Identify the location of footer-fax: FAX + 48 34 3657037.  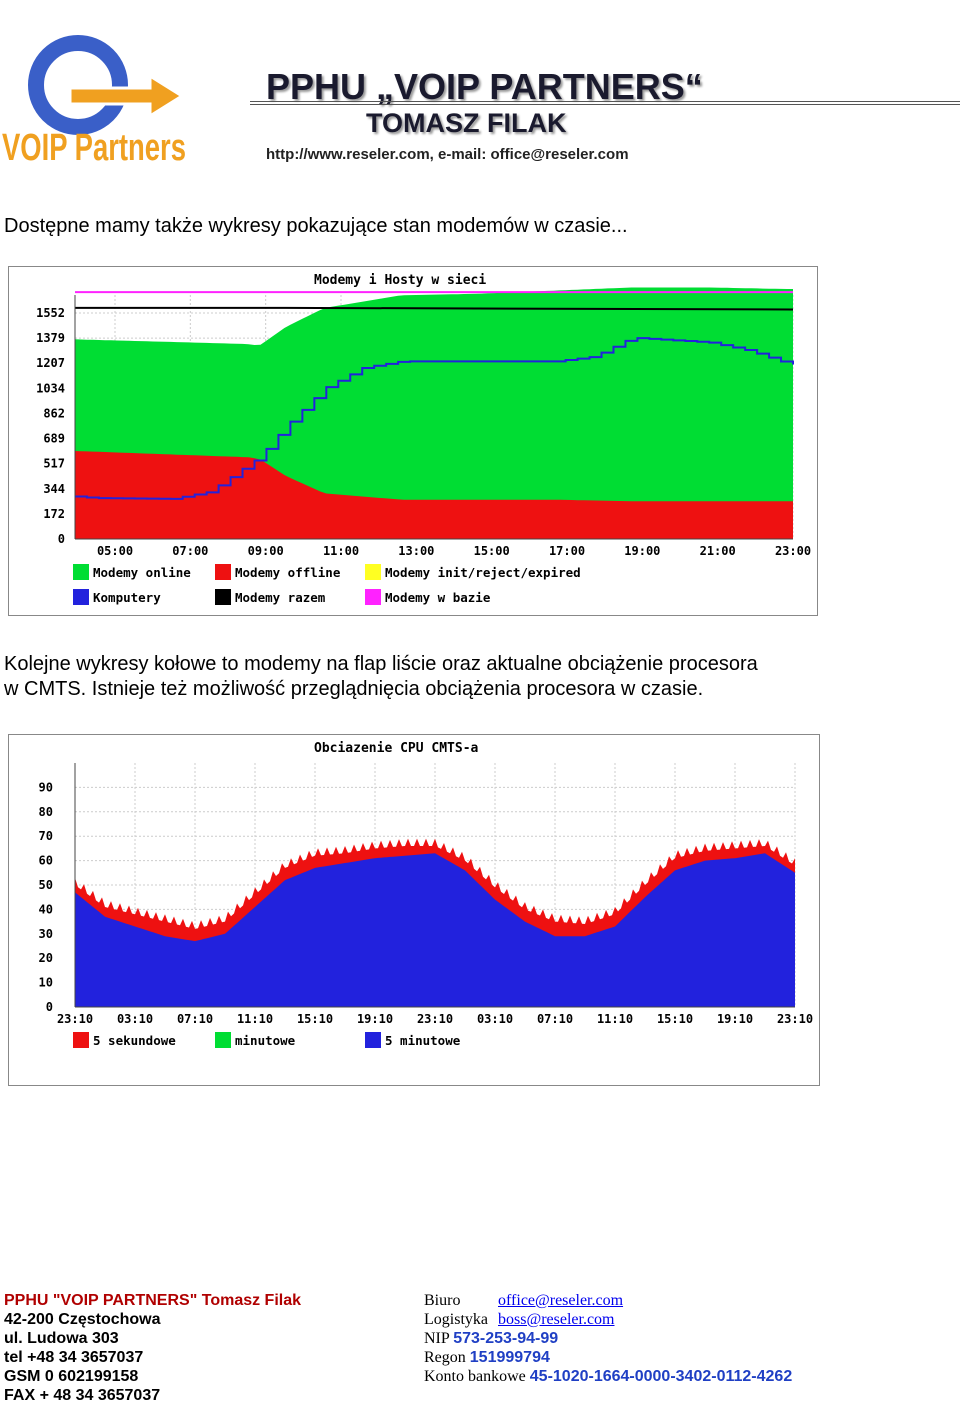
(82, 1395).